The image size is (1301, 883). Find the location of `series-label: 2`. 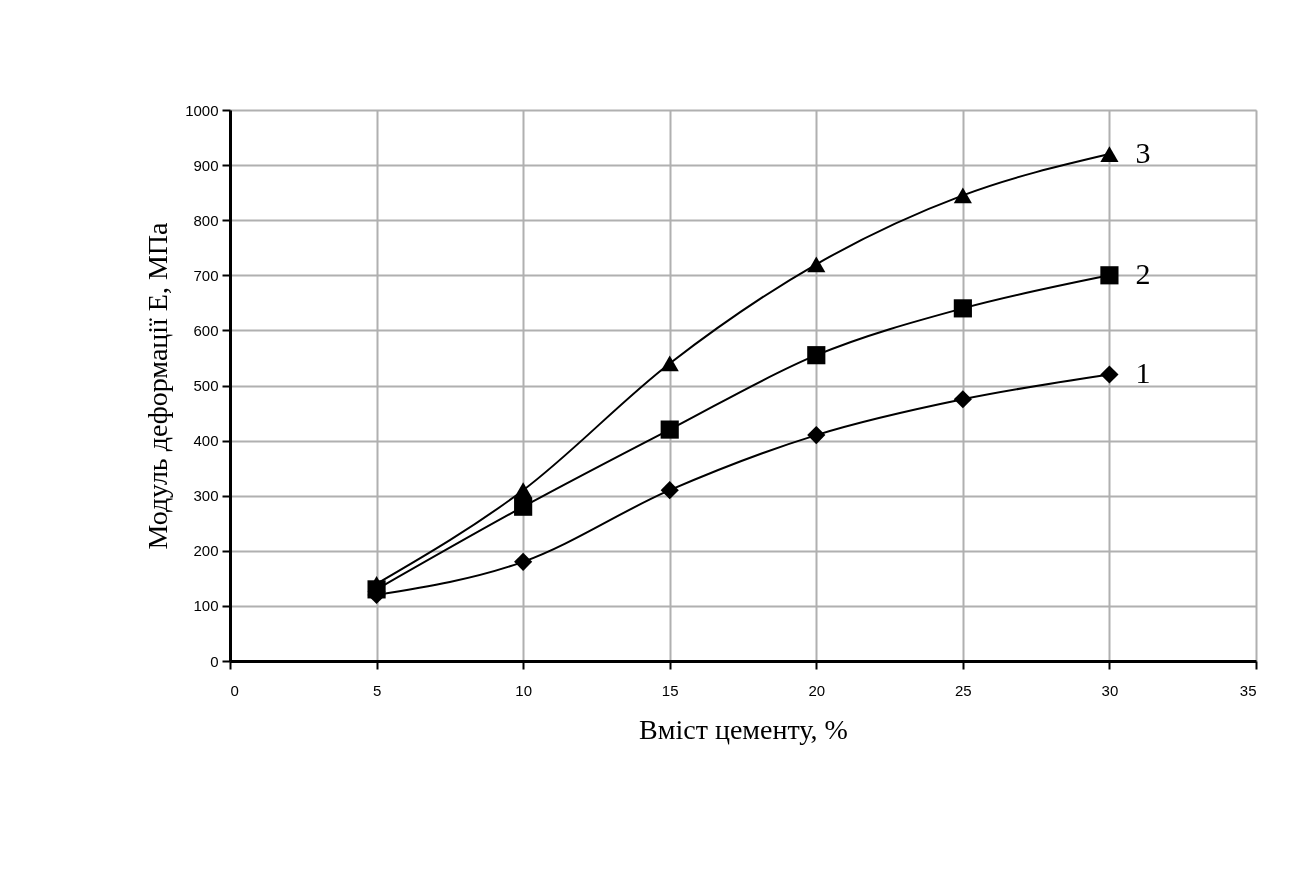

series-label: 2 is located at coordinates (1143, 274).